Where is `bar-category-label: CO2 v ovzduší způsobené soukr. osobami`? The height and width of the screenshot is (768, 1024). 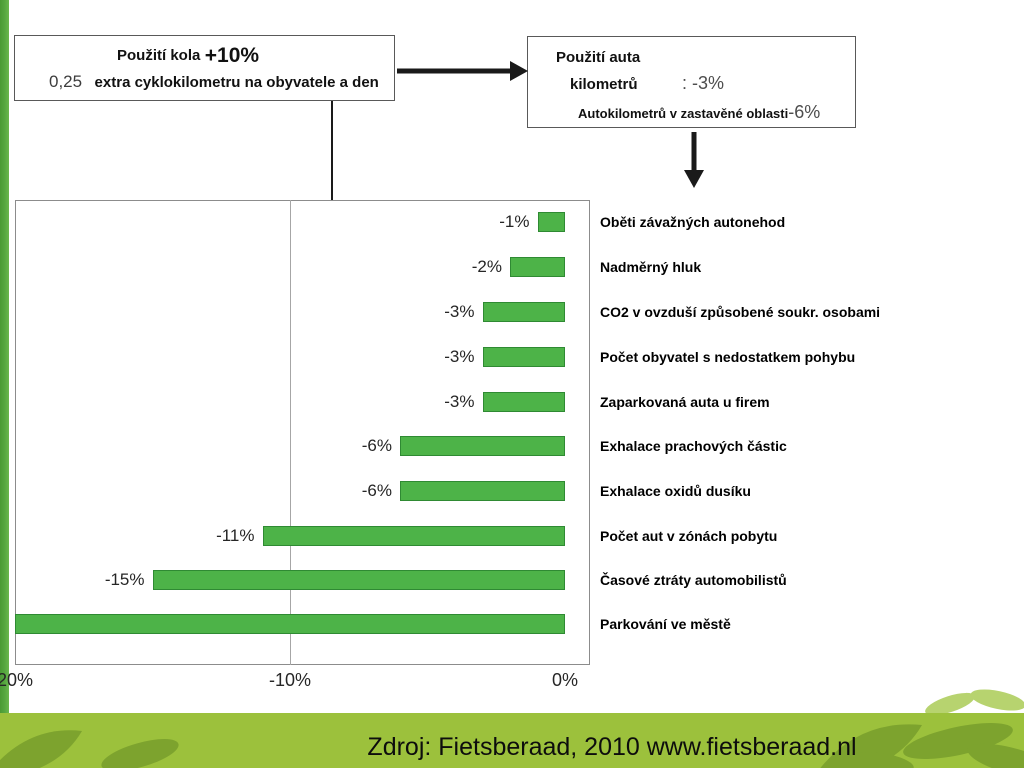
bar-category-label: CO2 v ovzduší způsobené soukr. osobami is located at coordinates (740, 312).